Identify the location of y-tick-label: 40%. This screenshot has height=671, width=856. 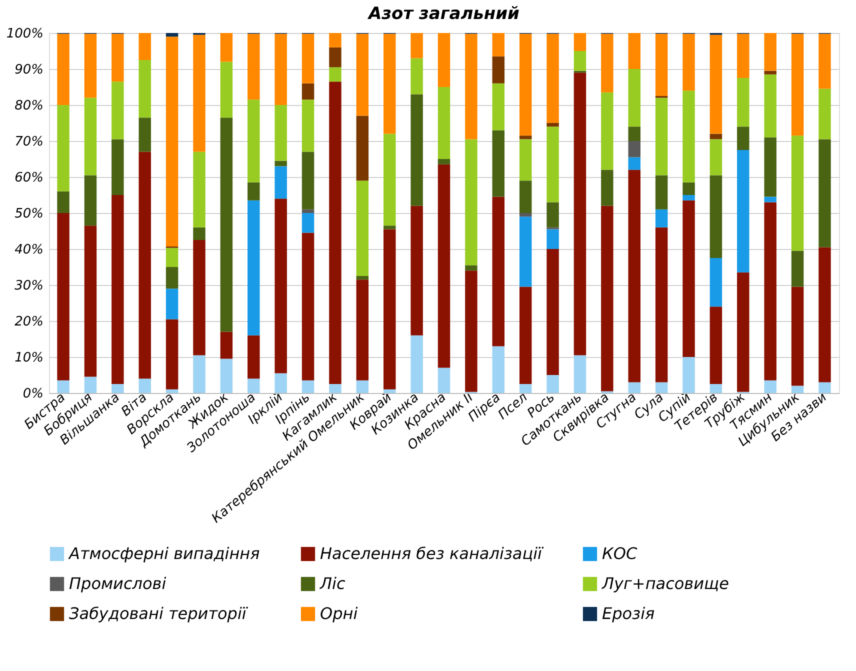
(29, 250).